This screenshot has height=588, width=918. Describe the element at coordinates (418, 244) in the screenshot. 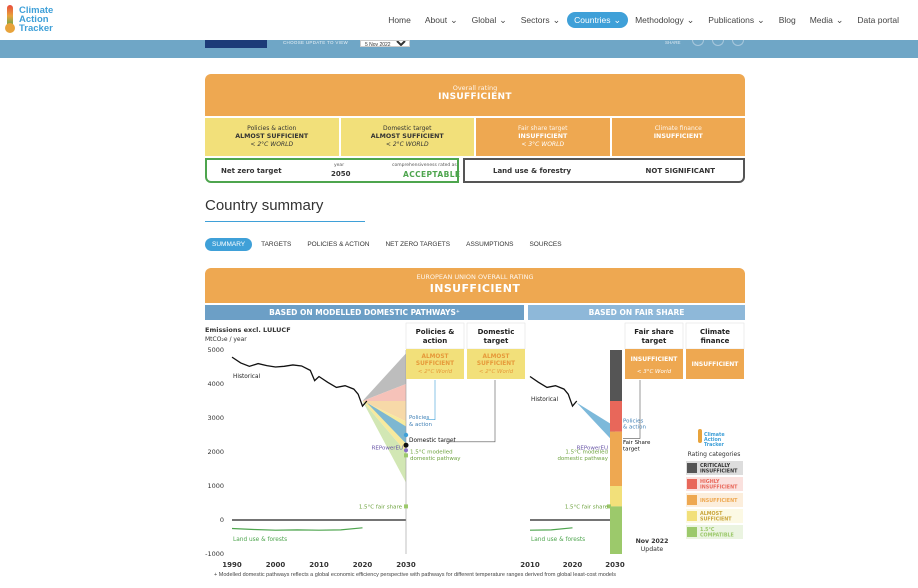

I see `tab-net-zero-targets: NET ZERO TARGETS` at that location.